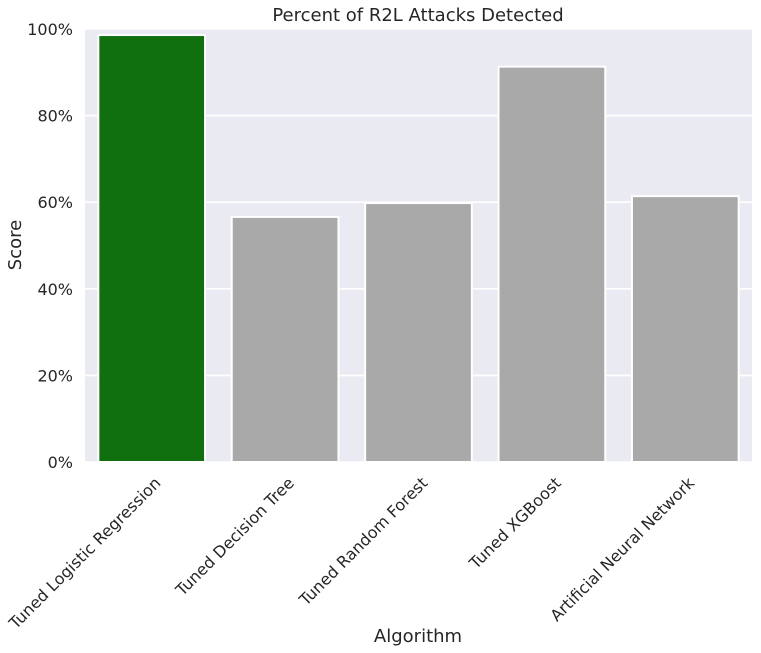 The height and width of the screenshot is (653, 761). What do you see at coordinates (50, 246) in the screenshot?
I see `y-tick-labels: 0% 20% 40% 60% 80% 100%` at bounding box center [50, 246].